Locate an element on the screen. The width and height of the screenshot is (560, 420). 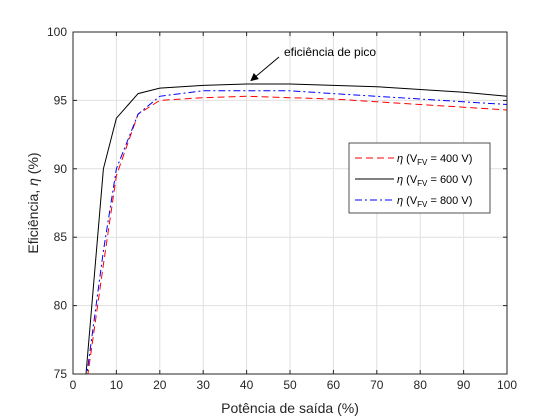
legend-sub-600v: FV is located at coordinates (422, 183).